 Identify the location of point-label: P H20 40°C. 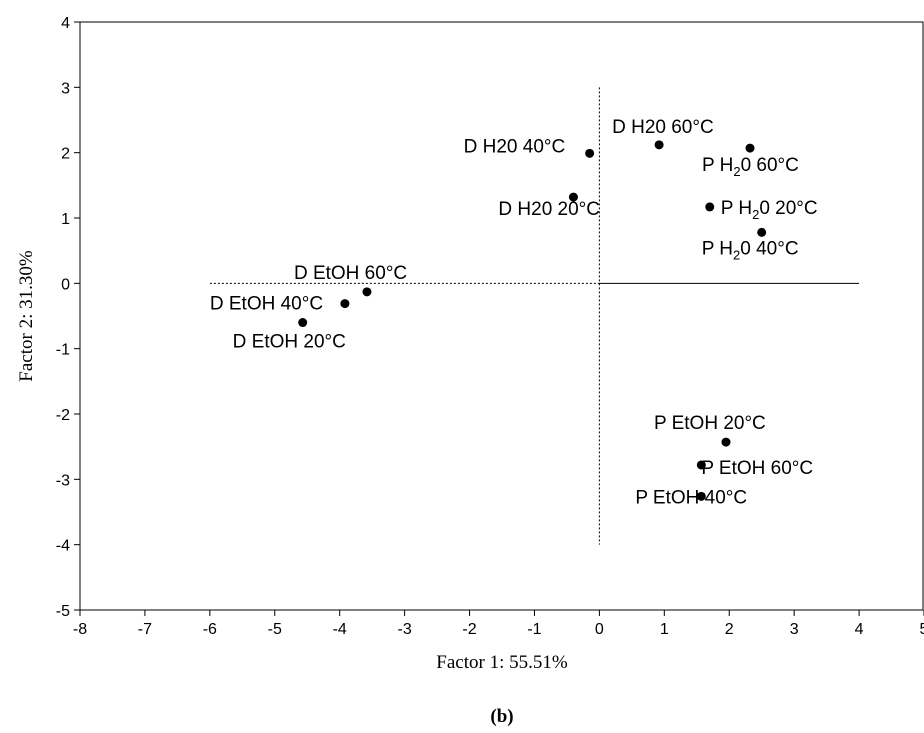
(750, 250).